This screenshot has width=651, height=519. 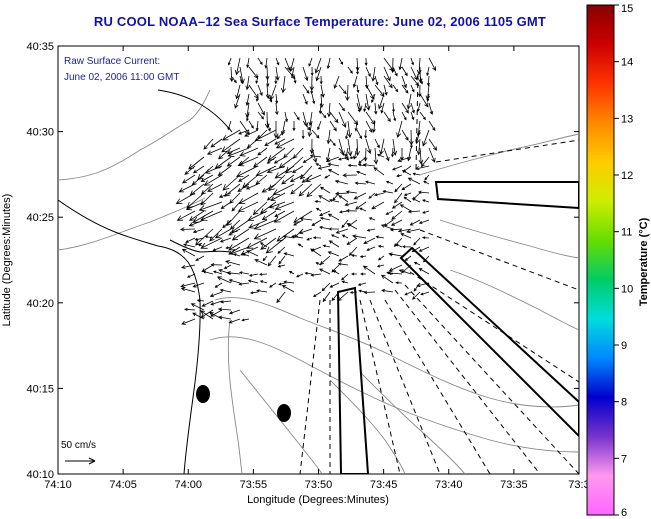 I want to click on buoy-marker, so click(x=203, y=394).